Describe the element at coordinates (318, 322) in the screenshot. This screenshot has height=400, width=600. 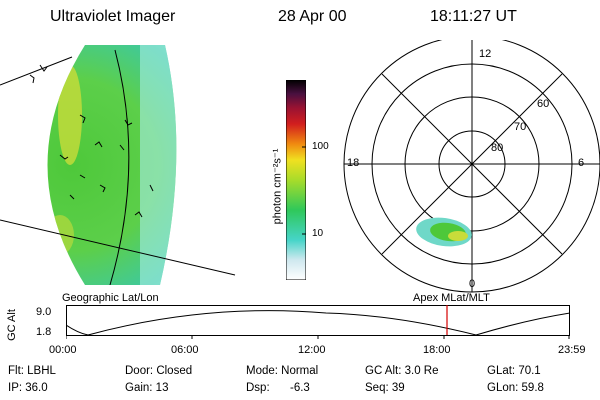
I see `altitude-timeline` at that location.